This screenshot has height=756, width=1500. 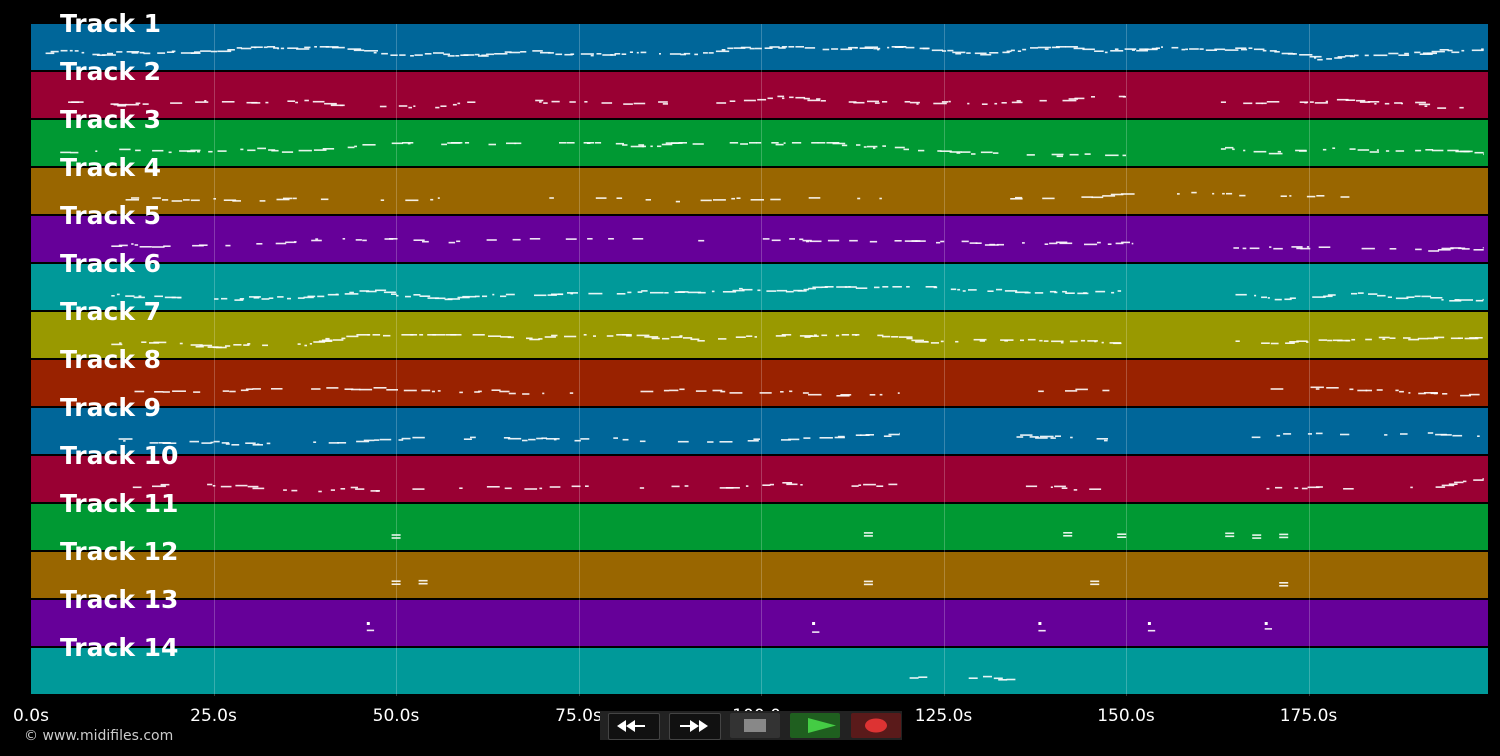 I want to click on track-label-7: Track 7, so click(x=111, y=311).